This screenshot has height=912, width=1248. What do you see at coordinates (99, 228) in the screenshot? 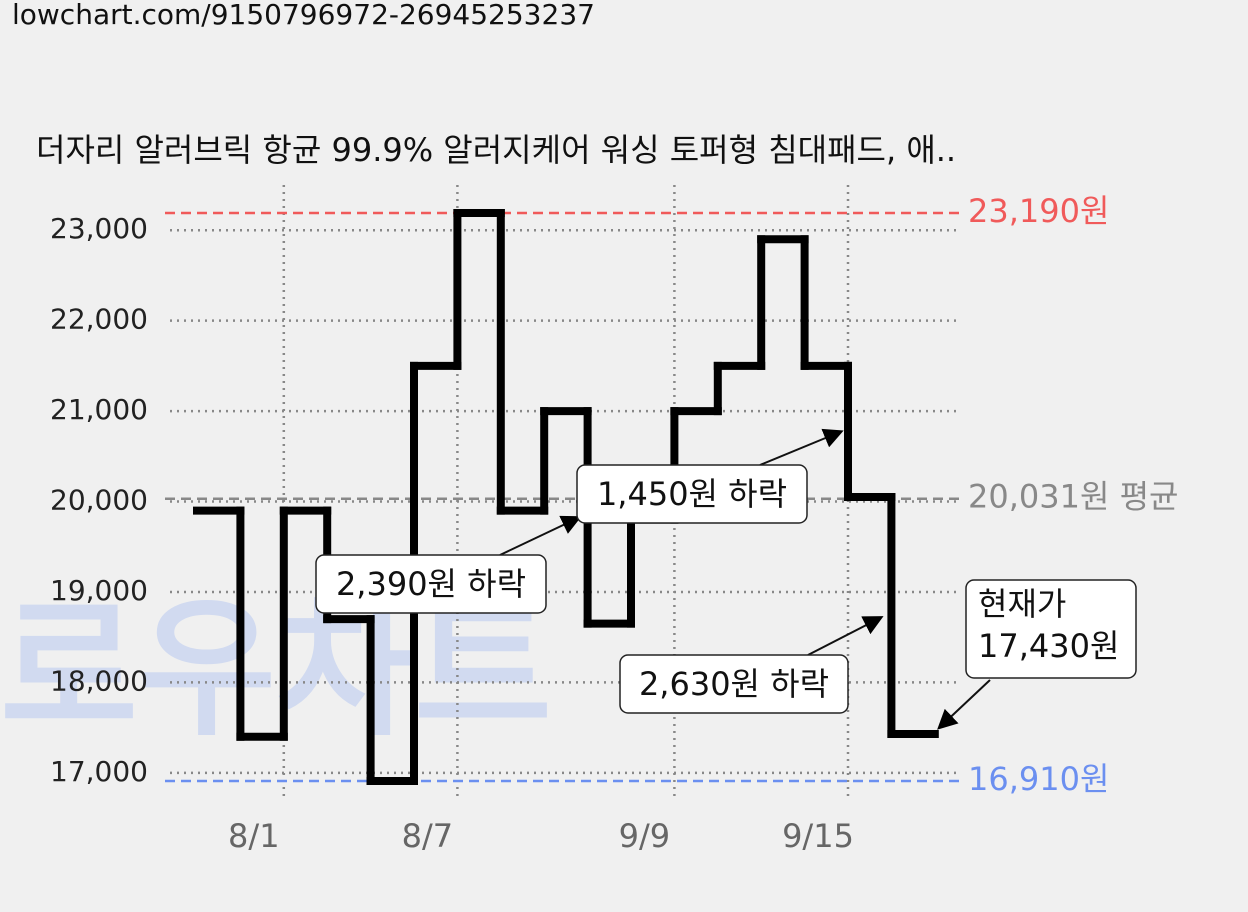
I see `y-tick-label: 23,000` at bounding box center [99, 228].